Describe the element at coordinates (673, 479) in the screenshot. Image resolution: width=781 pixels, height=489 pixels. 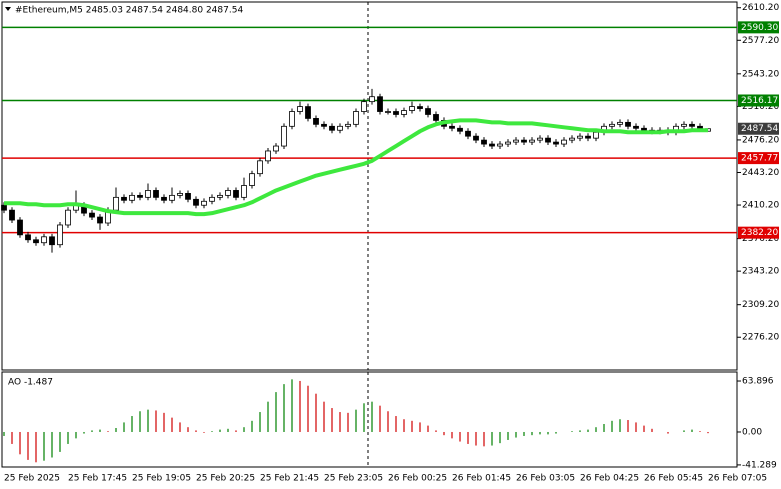
I see `x-tick-label: 26 Feb 05:45` at that location.